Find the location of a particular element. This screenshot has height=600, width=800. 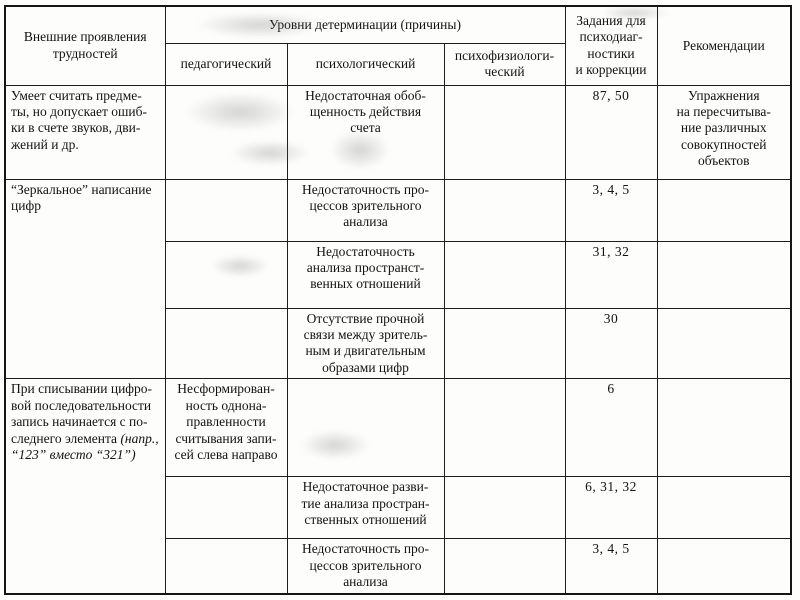

cell-r2b-pedagogical-empty is located at coordinates (226, 274).